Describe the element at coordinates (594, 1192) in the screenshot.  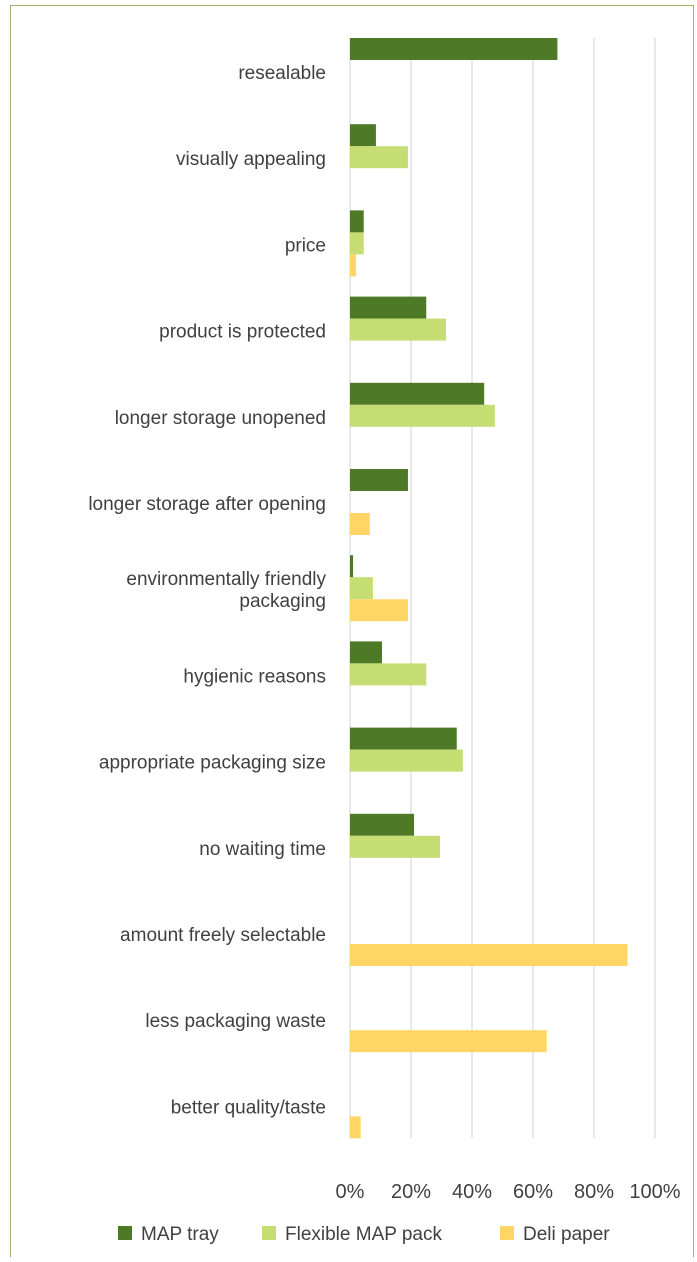
I see `x-tick-label: 80%` at that location.